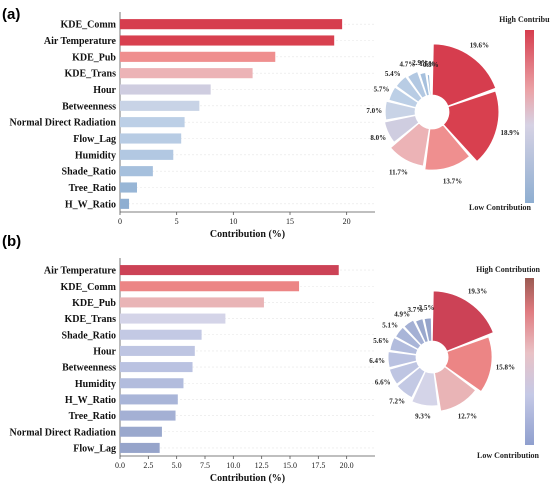  Describe the element at coordinates (374, 111) in the screenshot. I see `donut-percent-label: 7.0%` at that location.